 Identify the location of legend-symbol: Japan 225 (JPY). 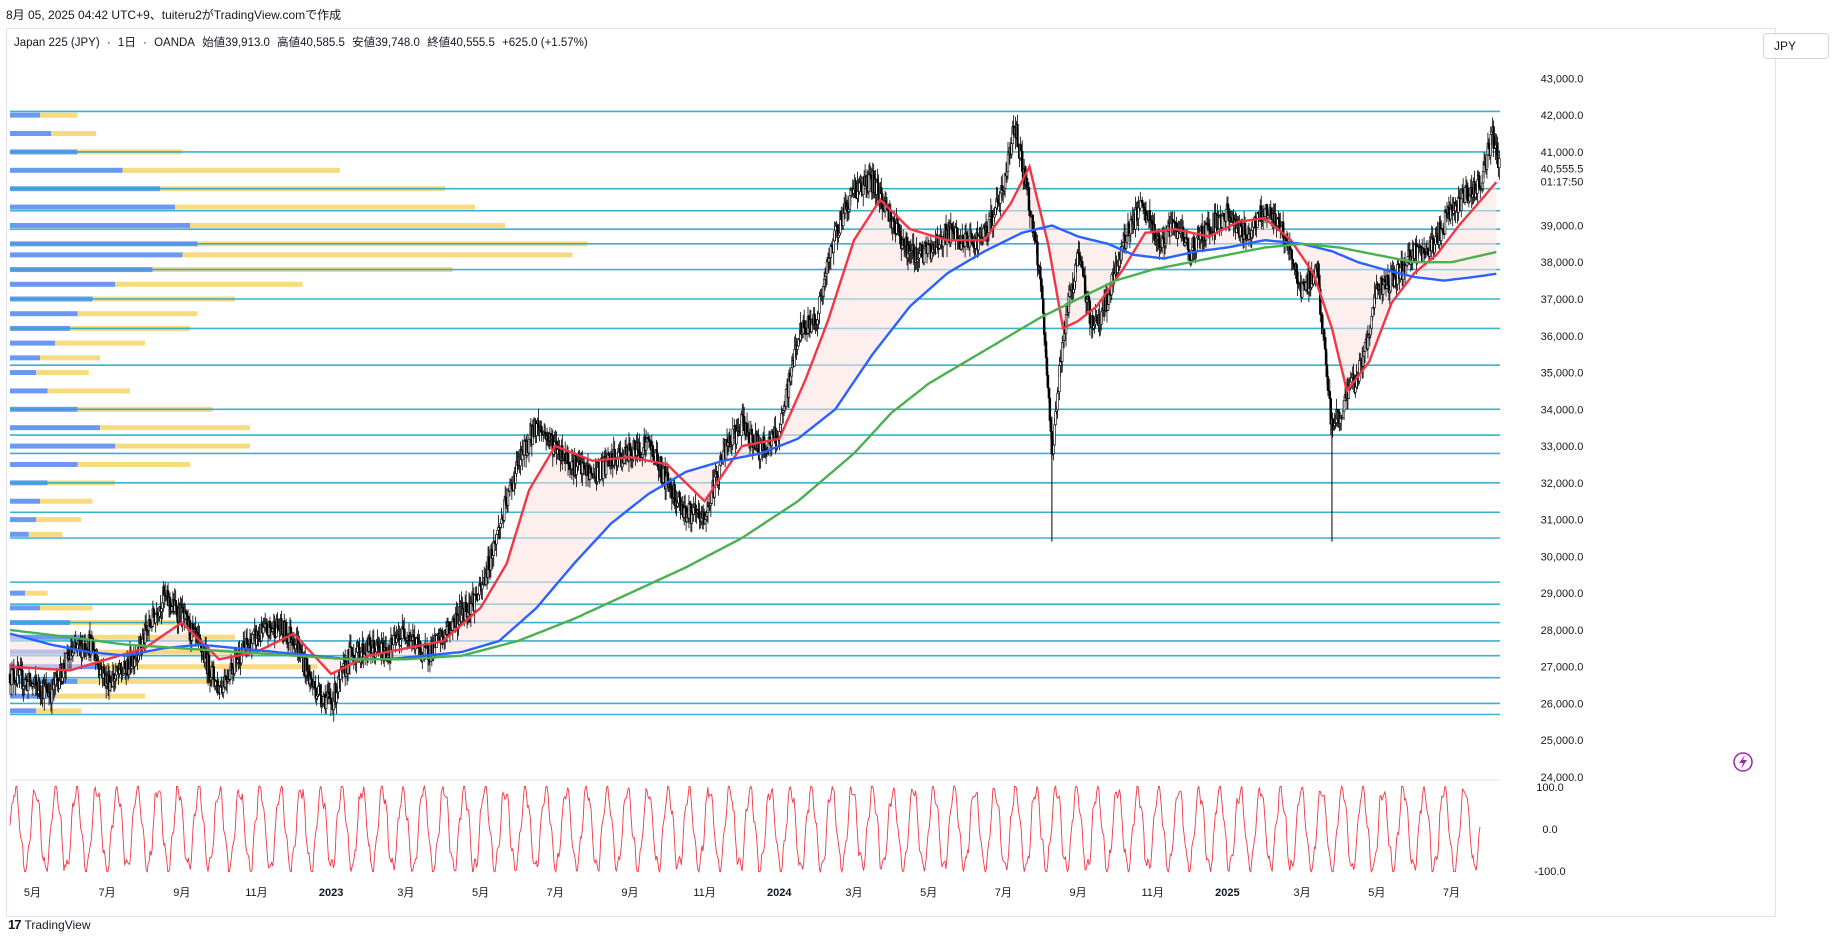
(57, 43).